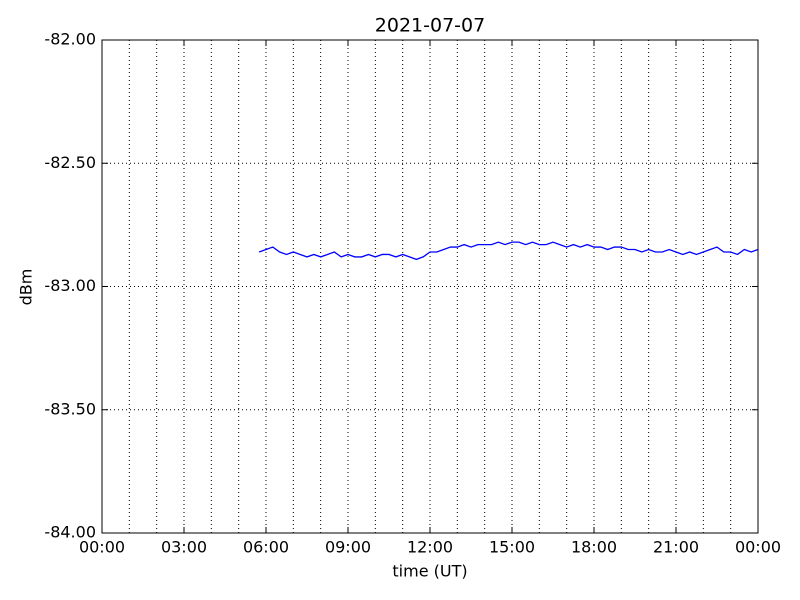 The width and height of the screenshot is (800, 600). What do you see at coordinates (70, 532) in the screenshot?
I see `y-tick-label: -84.00` at bounding box center [70, 532].